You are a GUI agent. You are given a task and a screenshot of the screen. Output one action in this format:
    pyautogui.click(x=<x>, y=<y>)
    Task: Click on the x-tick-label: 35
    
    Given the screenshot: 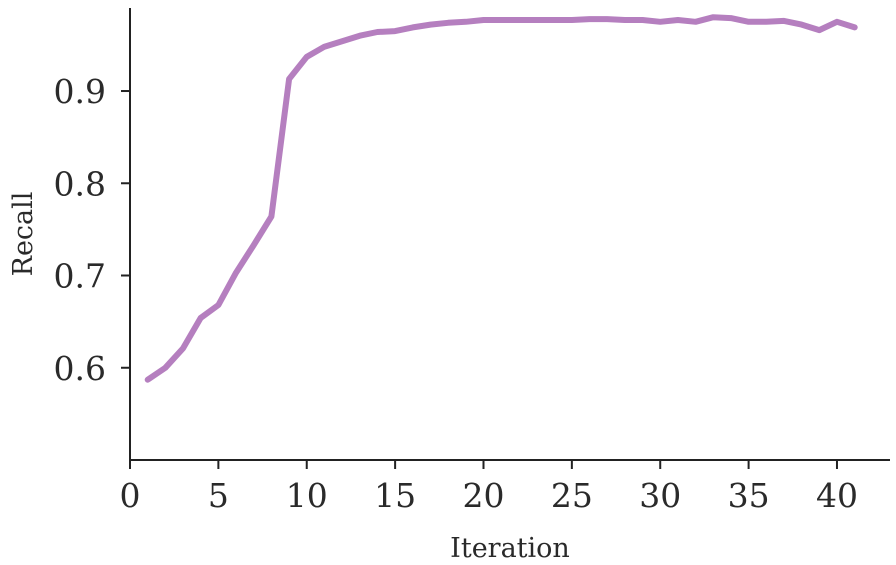 What is the action you would take?
    pyautogui.click(x=749, y=495)
    